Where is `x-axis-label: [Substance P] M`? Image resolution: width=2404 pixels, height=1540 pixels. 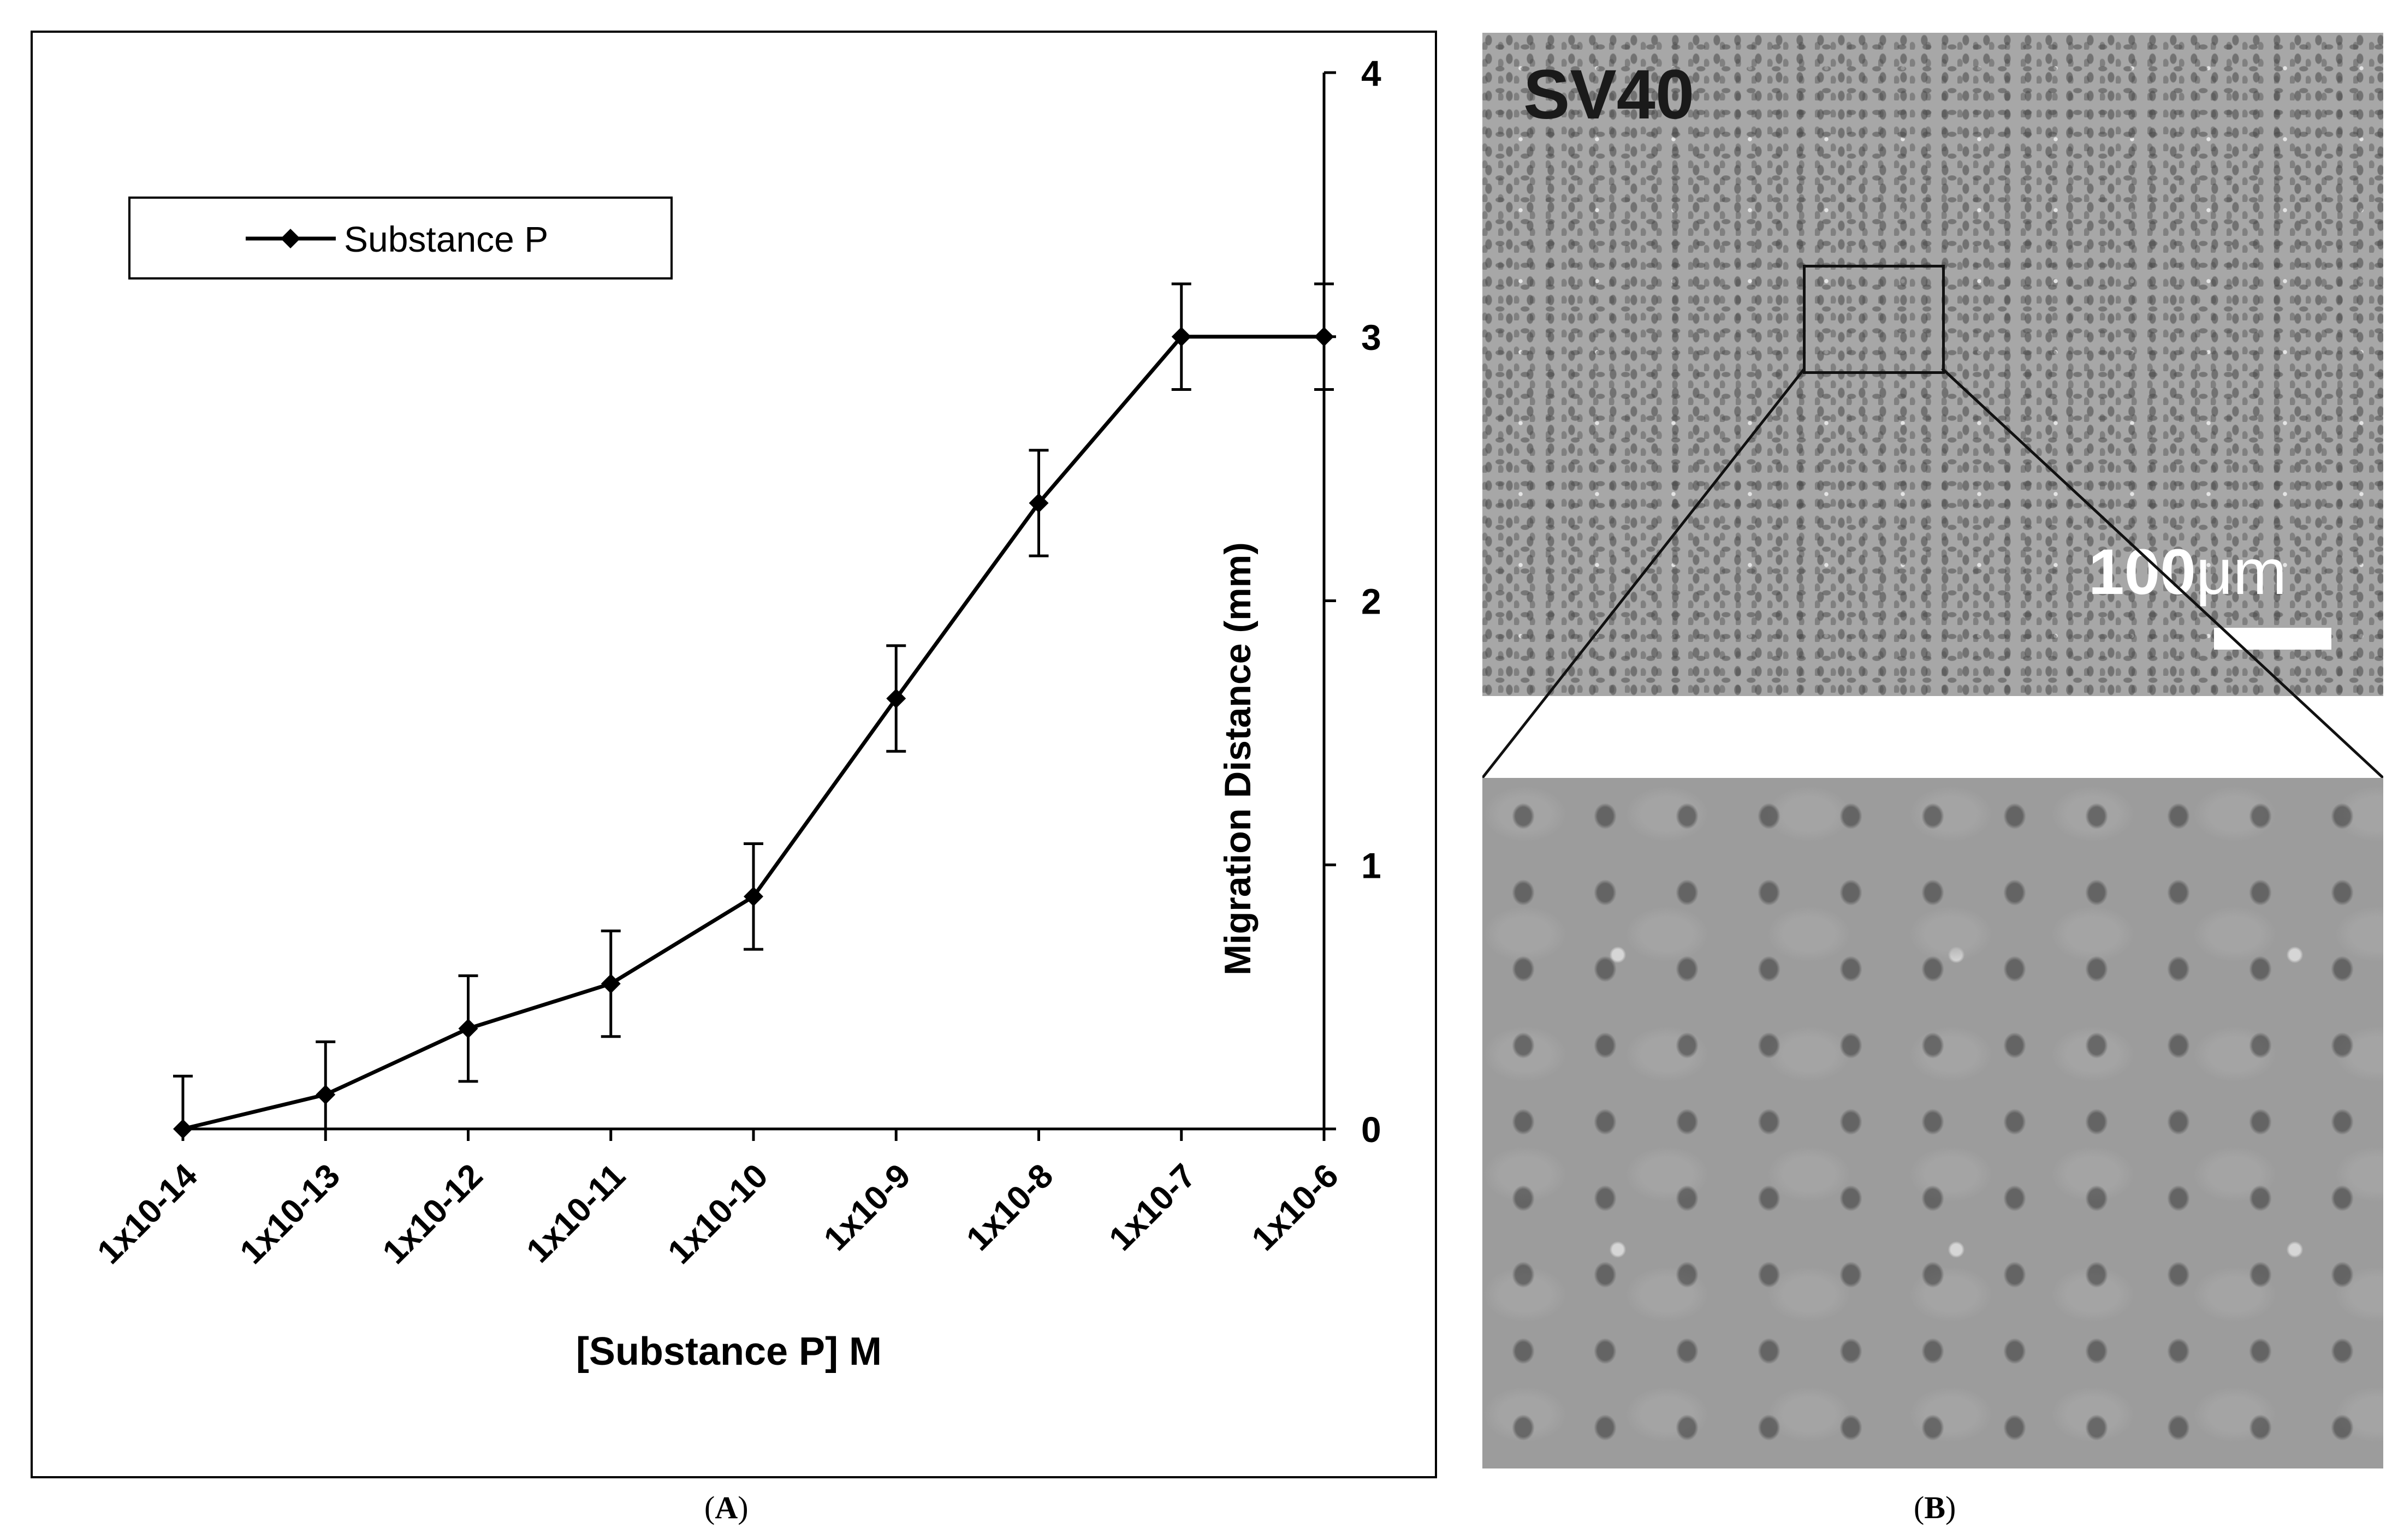 x-axis-label: [Substance P] M is located at coordinates (729, 1352).